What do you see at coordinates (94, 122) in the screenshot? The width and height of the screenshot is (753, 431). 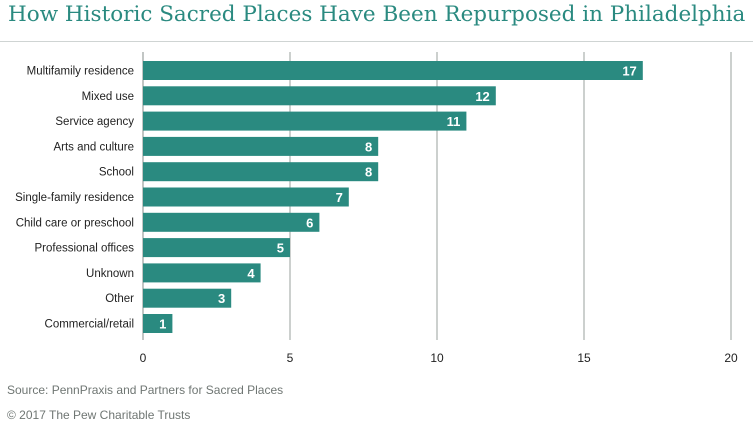 I see `category-label: Service agency` at bounding box center [94, 122].